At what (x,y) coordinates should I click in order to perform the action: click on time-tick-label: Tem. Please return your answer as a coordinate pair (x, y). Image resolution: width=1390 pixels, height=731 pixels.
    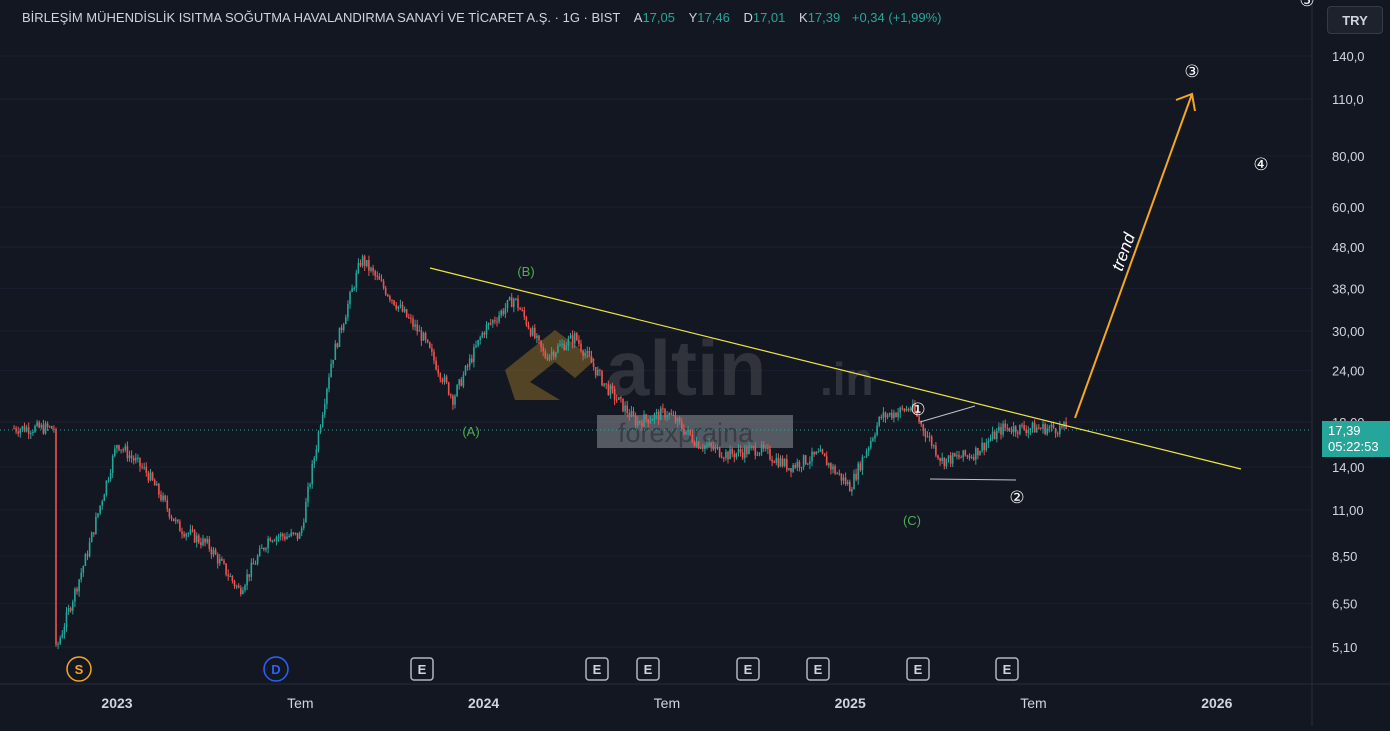
    Looking at the image, I should click on (300, 703).